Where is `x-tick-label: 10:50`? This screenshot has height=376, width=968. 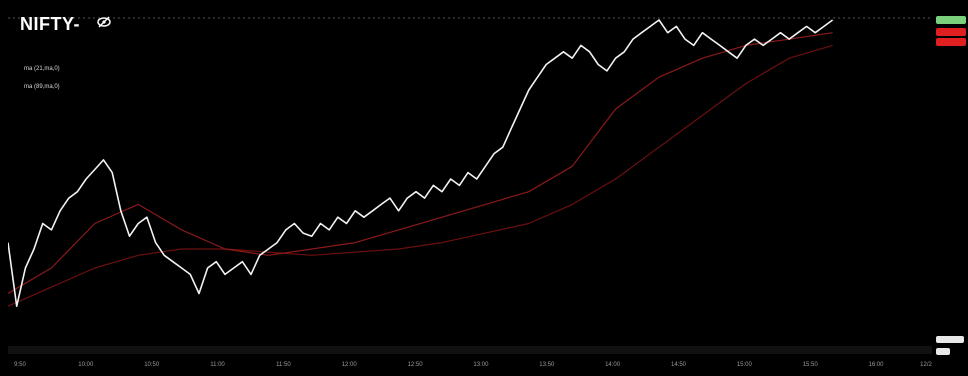
x-tick-label: 10:50 is located at coordinates (152, 364).